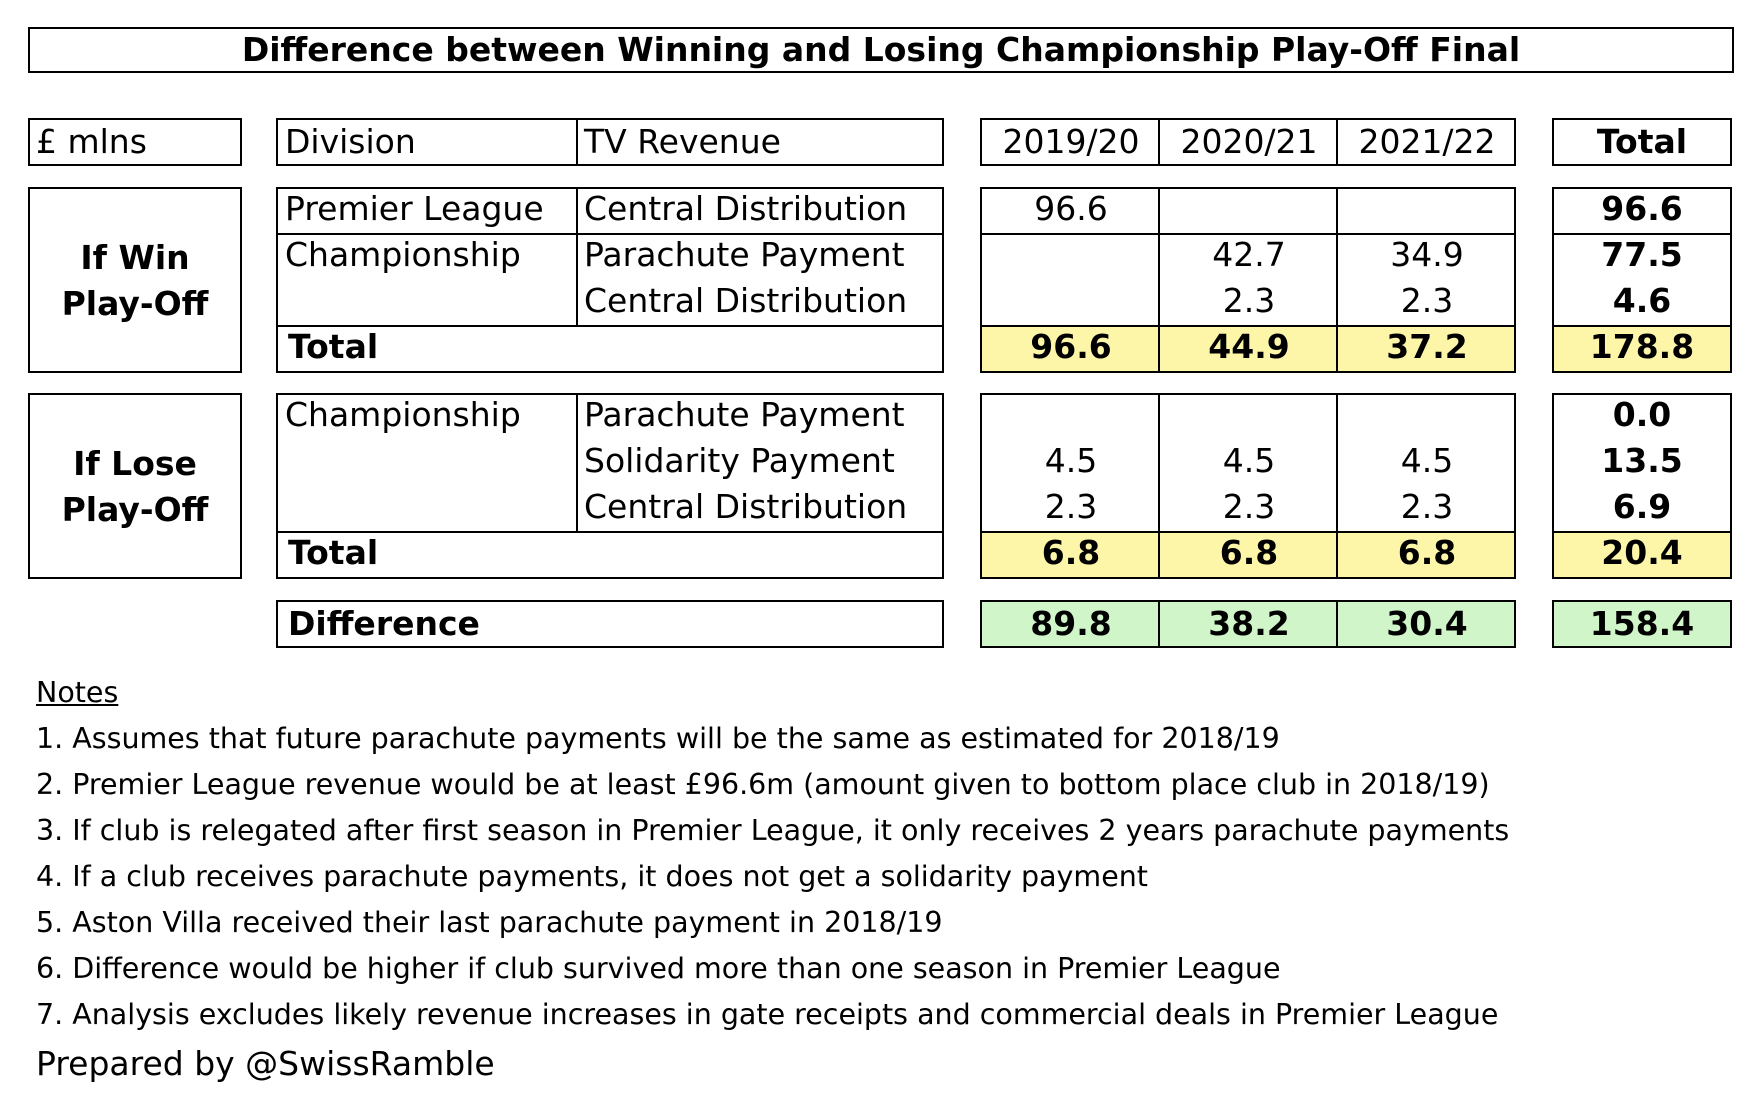 The width and height of the screenshot is (1756, 1094). What do you see at coordinates (350, 141) in the screenshot?
I see `division-header: Division` at bounding box center [350, 141].